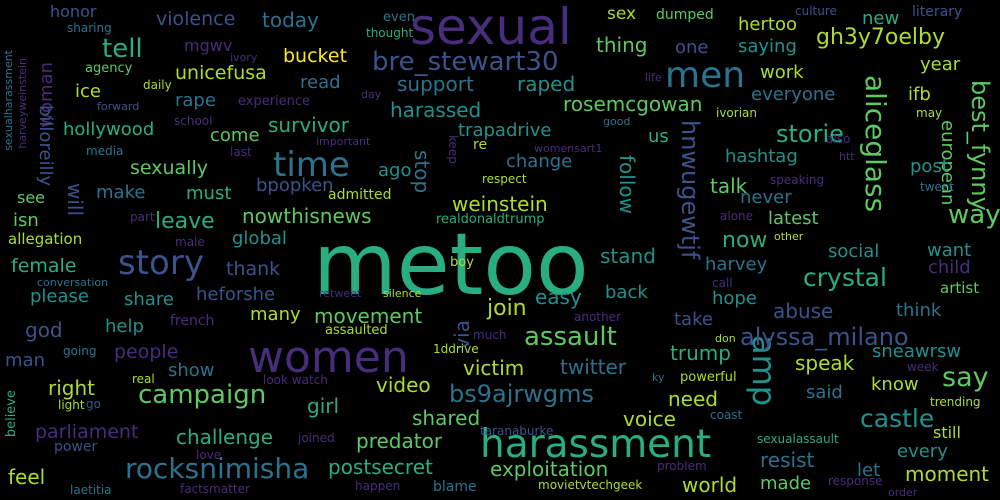 The image size is (1000, 500). What do you see at coordinates (803, 311) in the screenshot?
I see `word-abuse: abuse` at bounding box center [803, 311].